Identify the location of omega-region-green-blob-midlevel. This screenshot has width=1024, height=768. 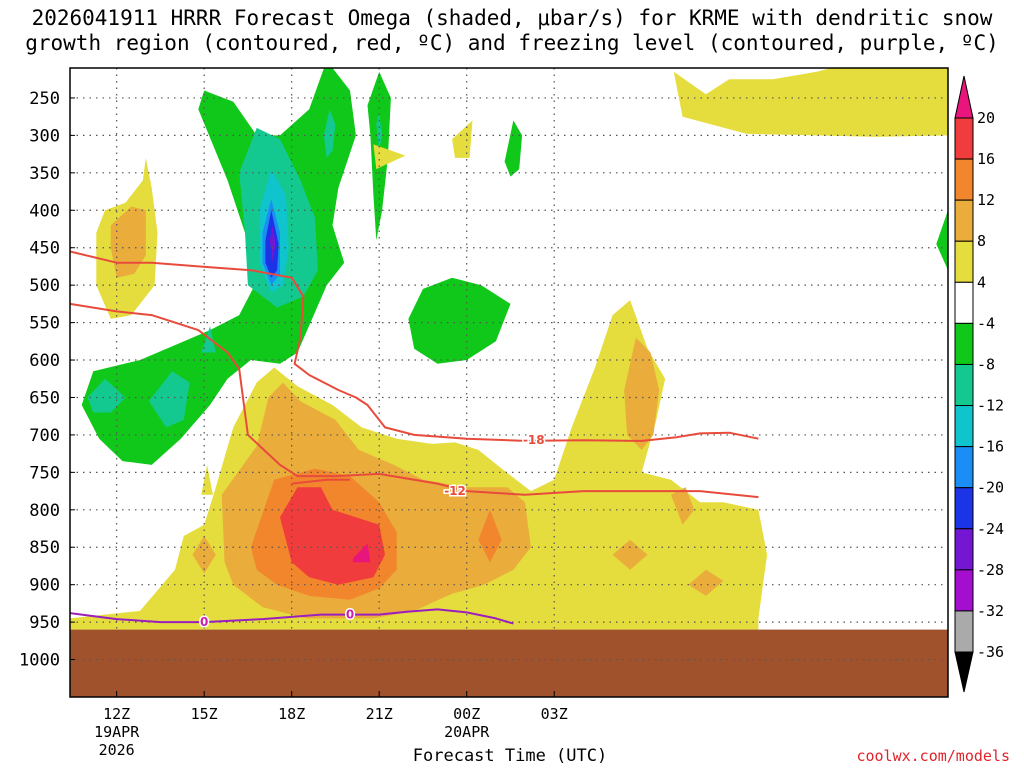
(459, 320).